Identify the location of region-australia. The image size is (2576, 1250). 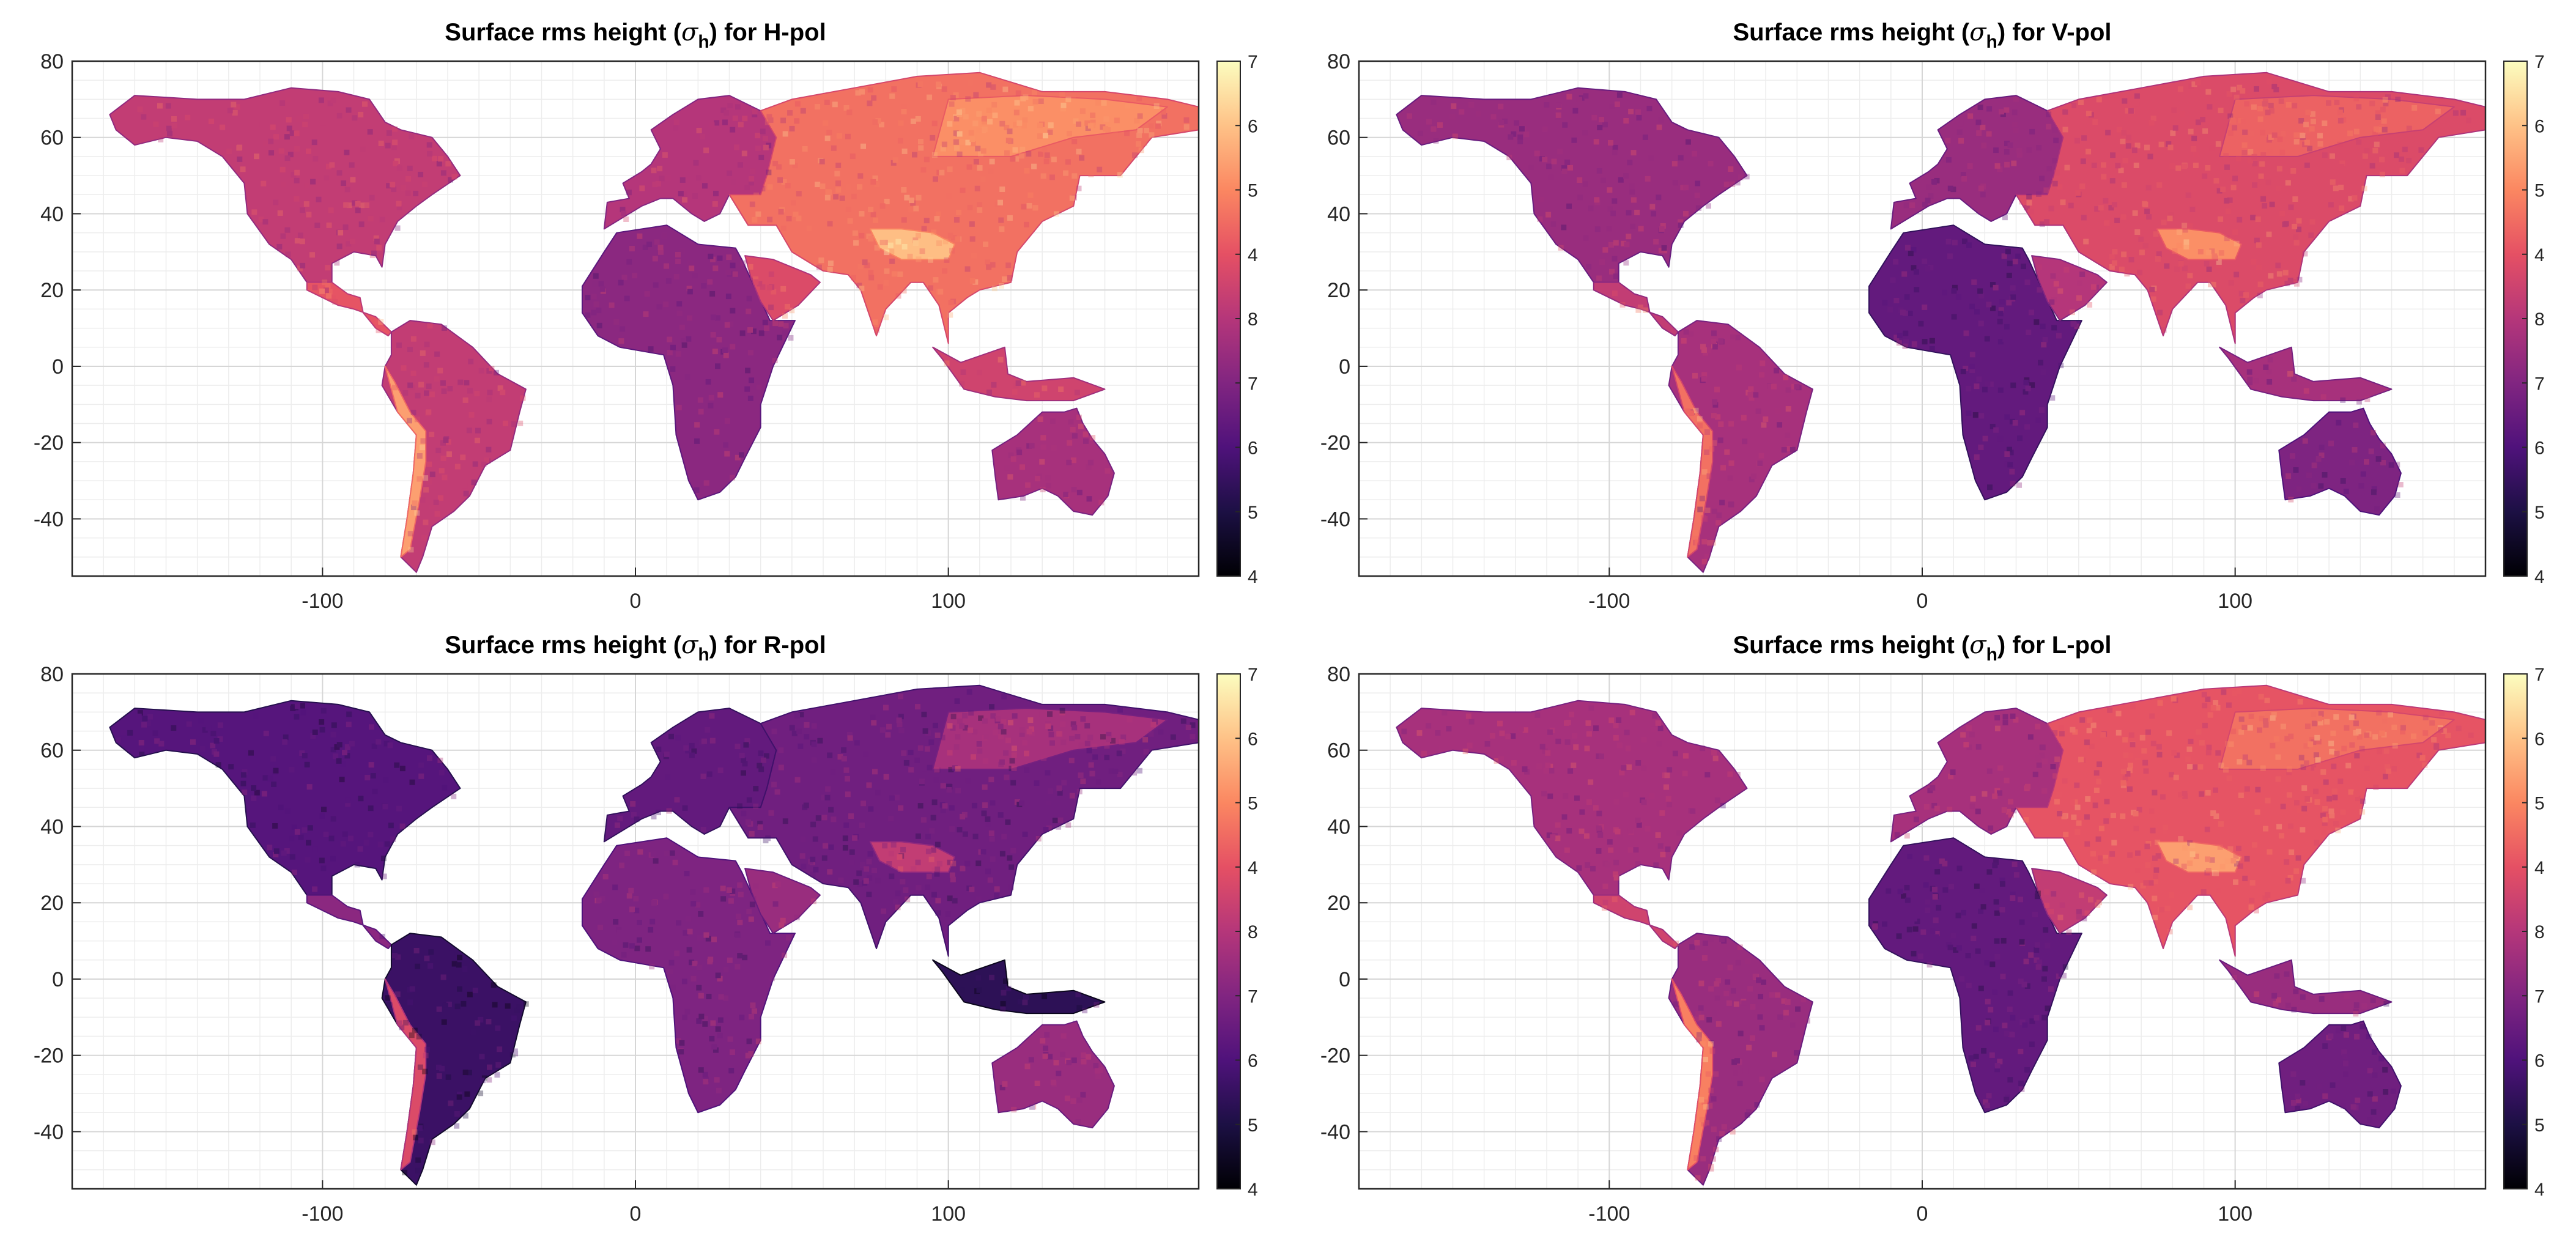
(2340, 1075).